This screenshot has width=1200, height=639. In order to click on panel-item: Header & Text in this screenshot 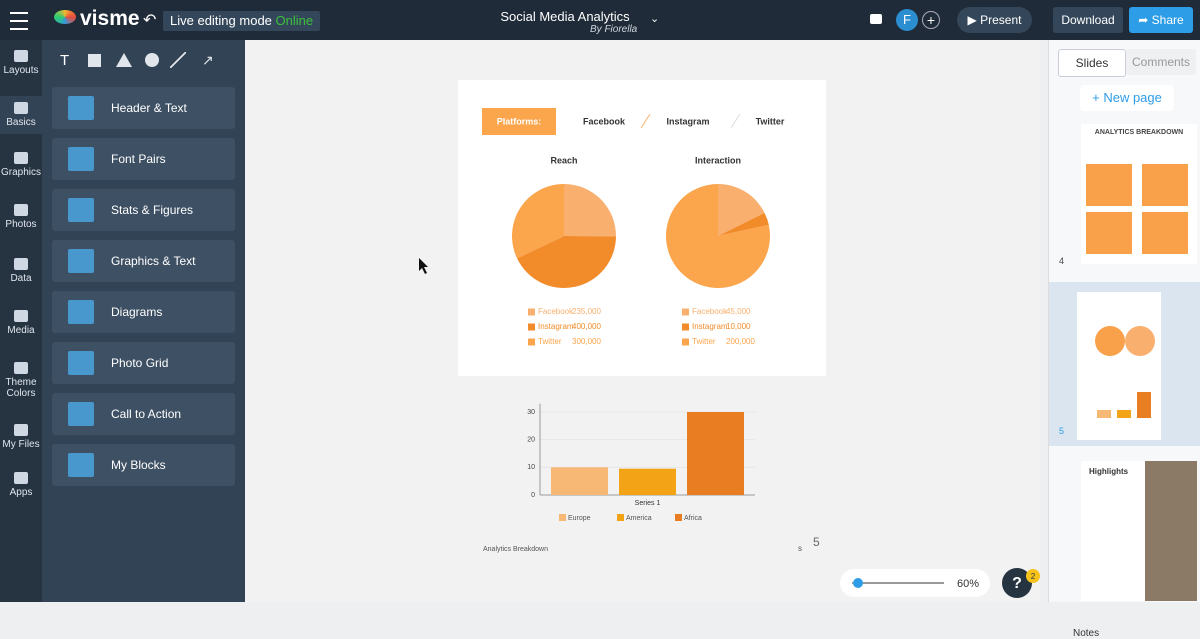, I will do `click(143, 108)`.